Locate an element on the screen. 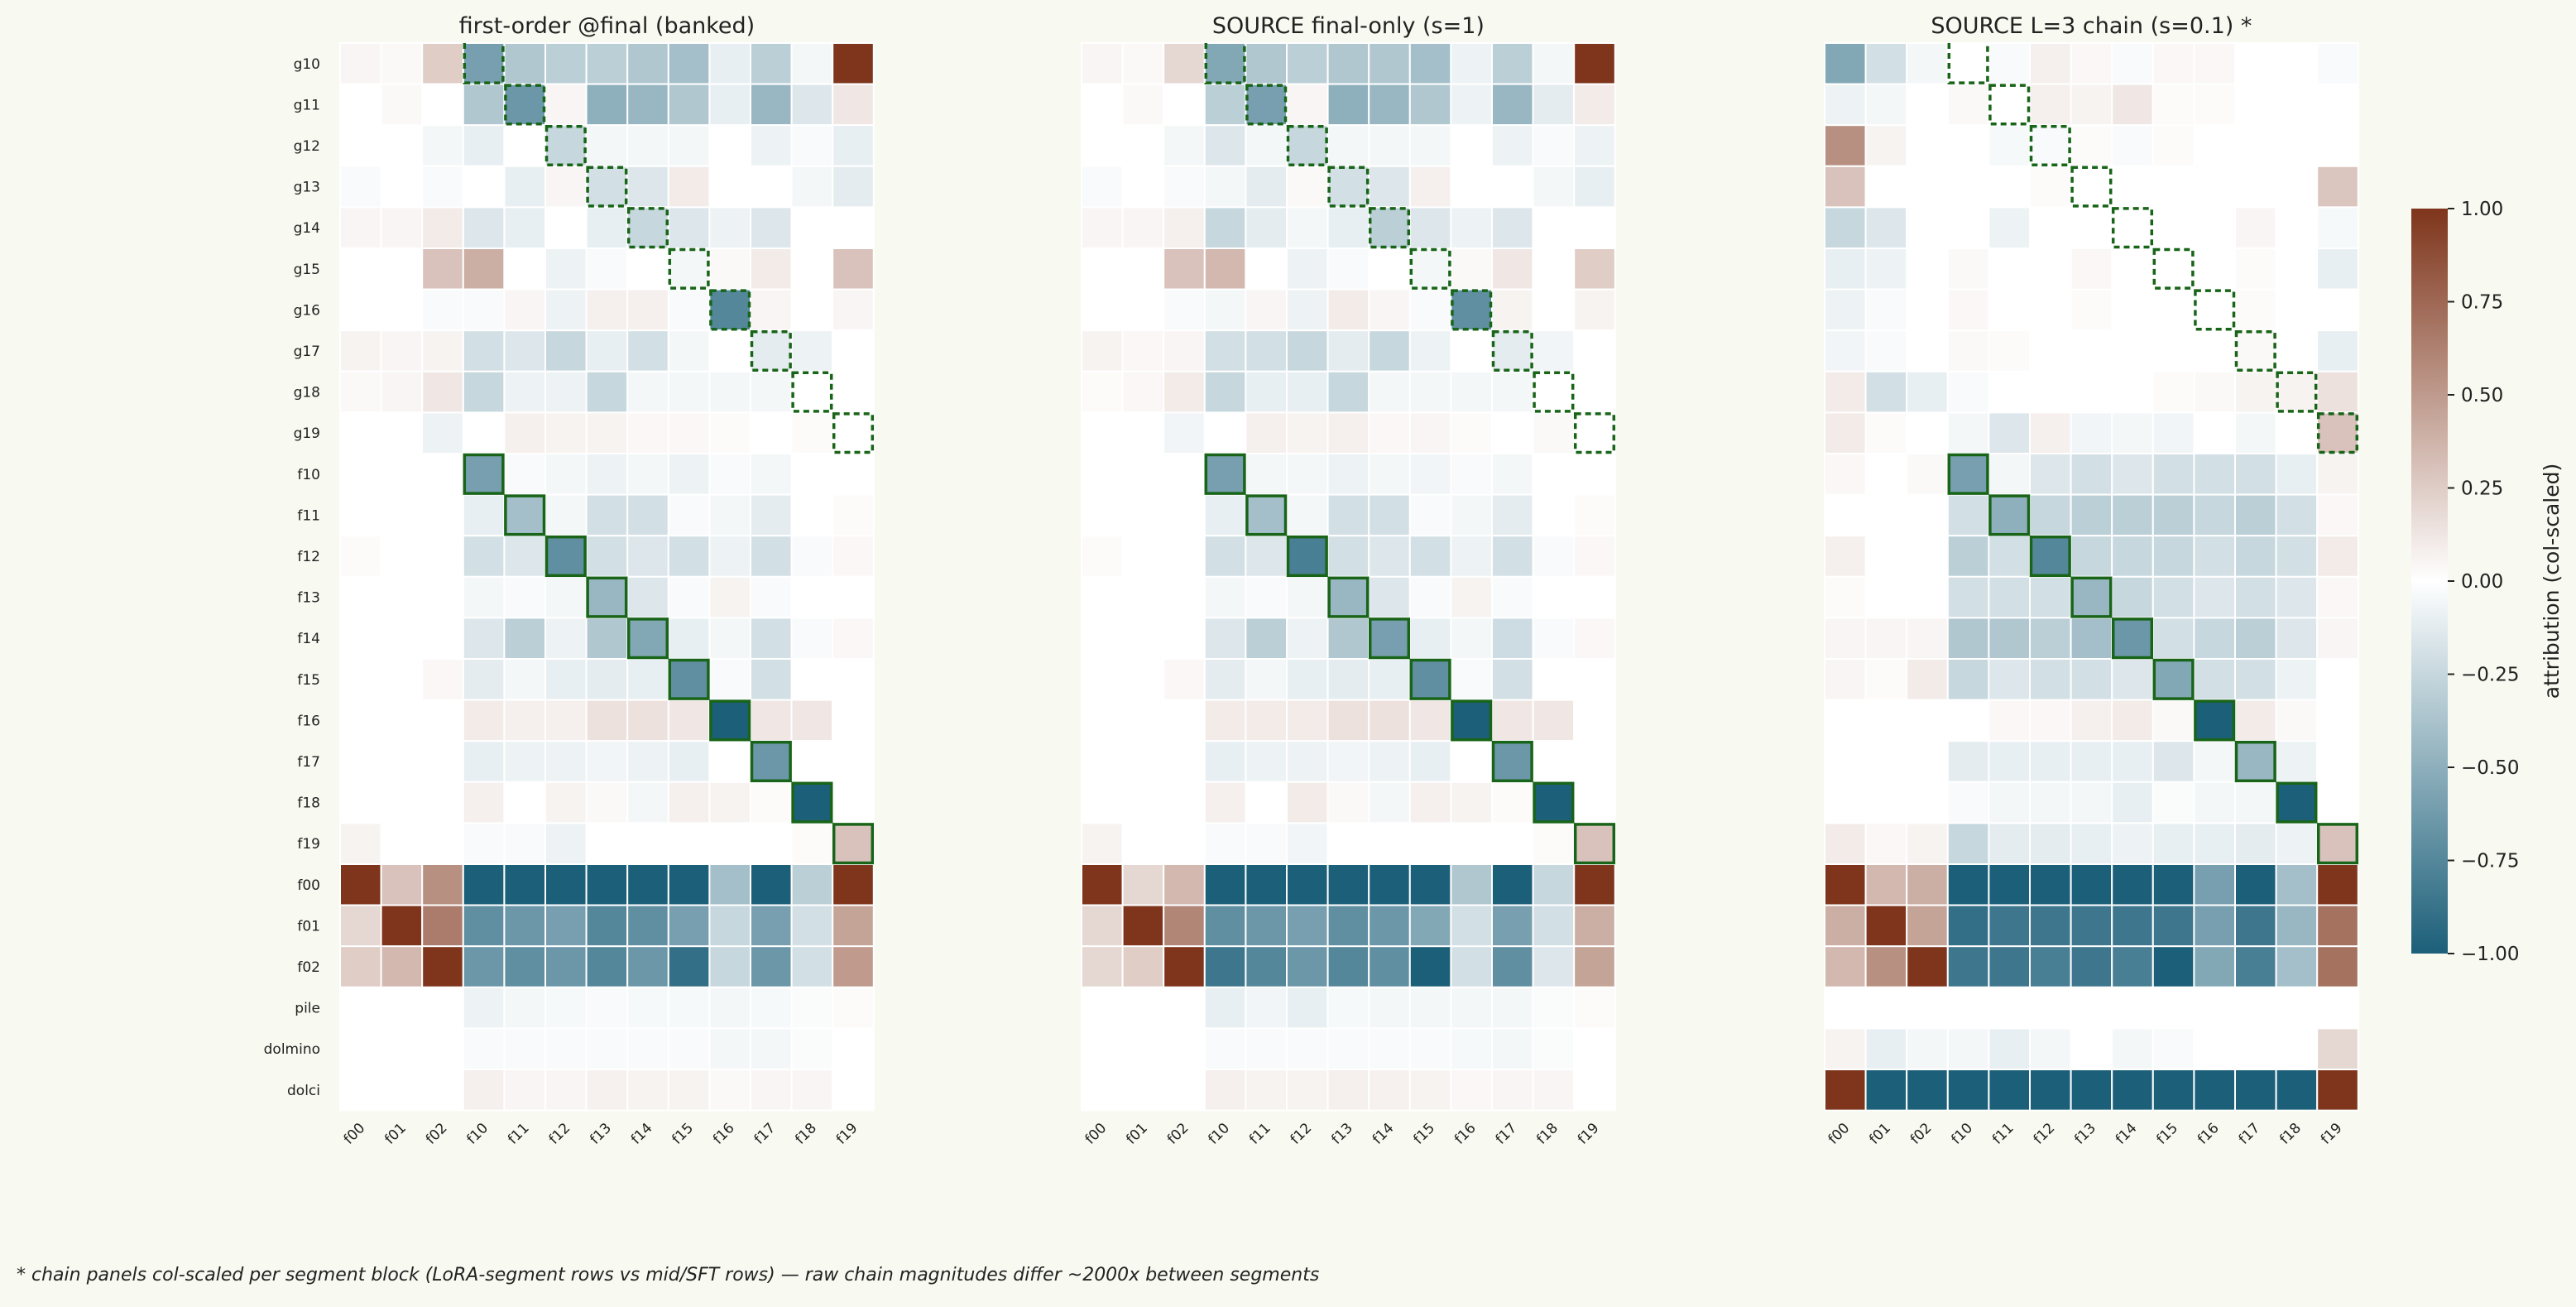 This screenshot has width=2576, height=1307. row-label: g16 is located at coordinates (307, 310).